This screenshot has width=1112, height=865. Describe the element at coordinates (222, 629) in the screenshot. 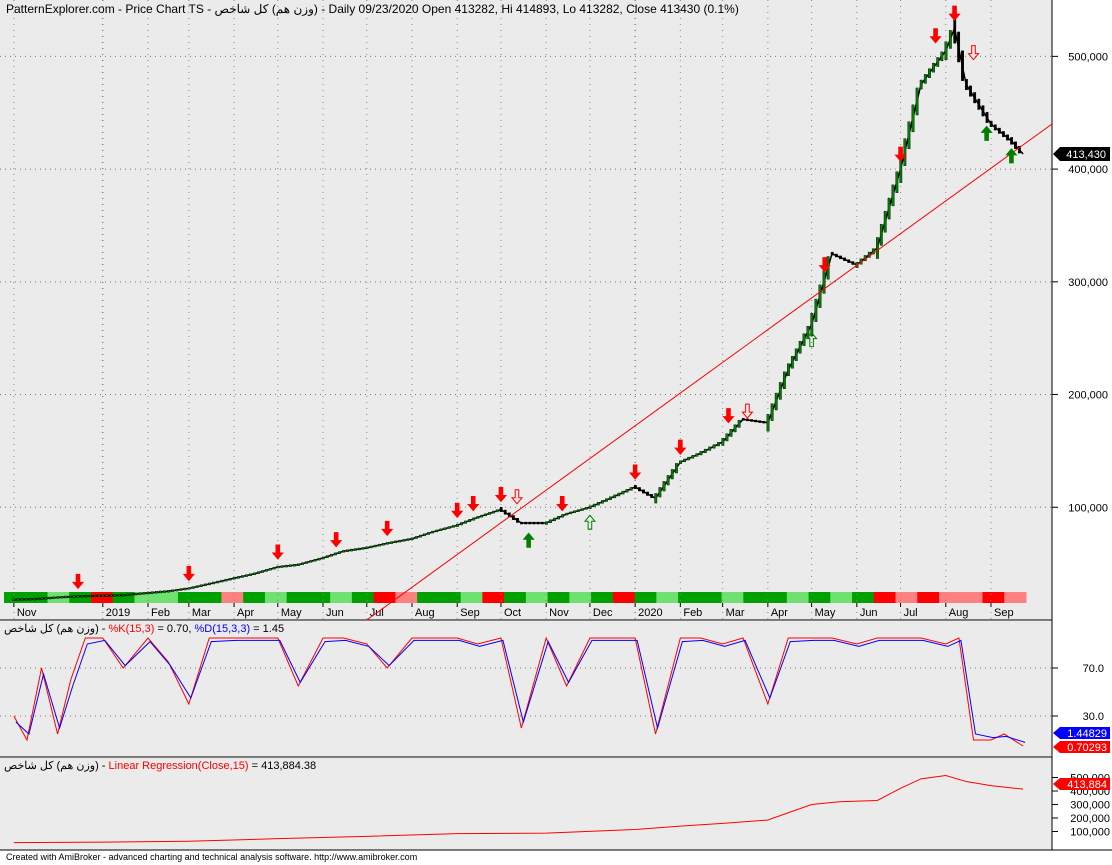

I see `stoch-d-label: %D(15,3,3)` at that location.